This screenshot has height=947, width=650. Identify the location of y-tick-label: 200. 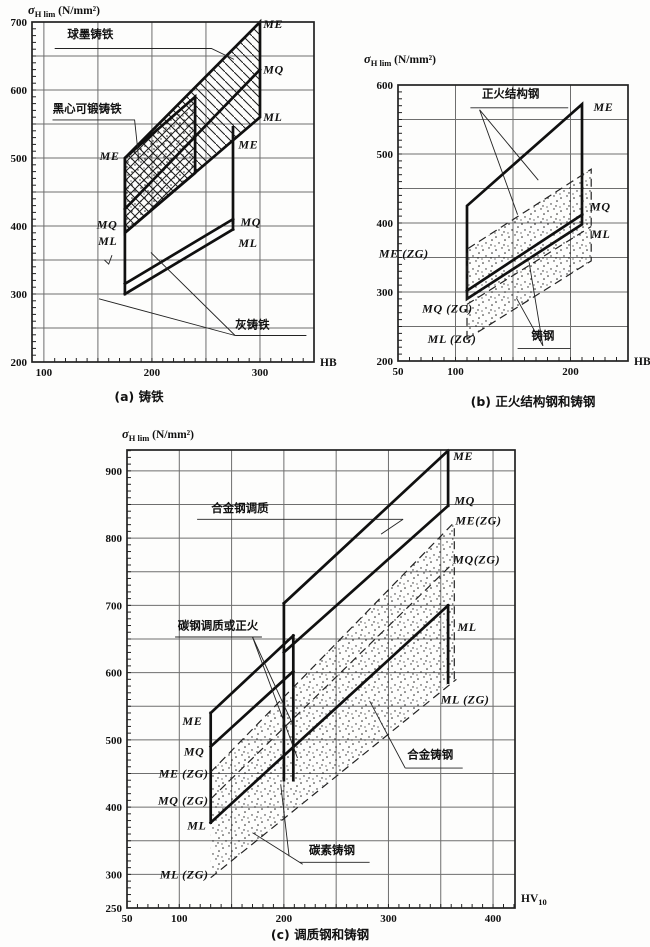
(19, 363).